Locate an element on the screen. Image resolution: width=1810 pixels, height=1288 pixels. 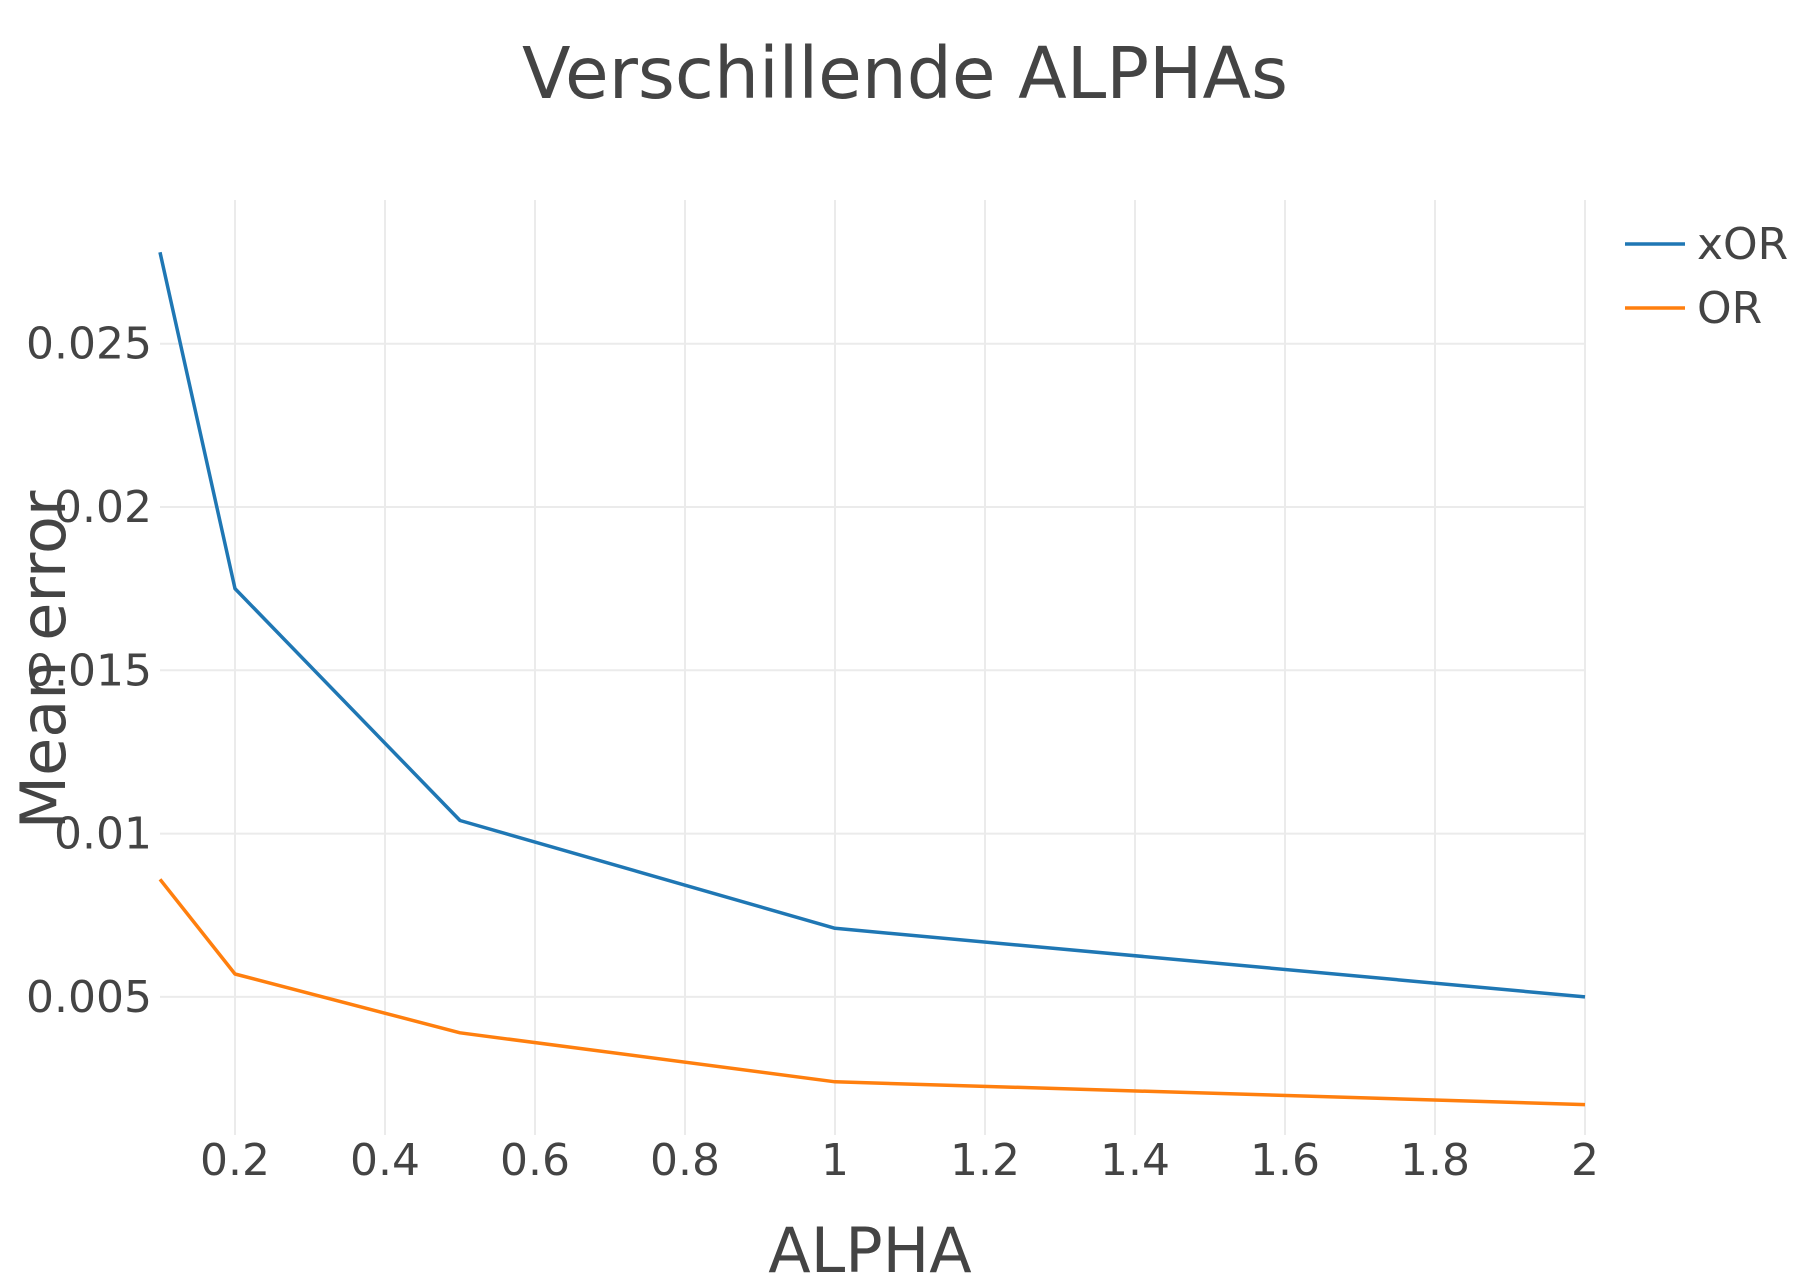
y-axis-ticks: 0.005 0.01 0.015 0.02 0.025 is located at coordinates (89, 671).